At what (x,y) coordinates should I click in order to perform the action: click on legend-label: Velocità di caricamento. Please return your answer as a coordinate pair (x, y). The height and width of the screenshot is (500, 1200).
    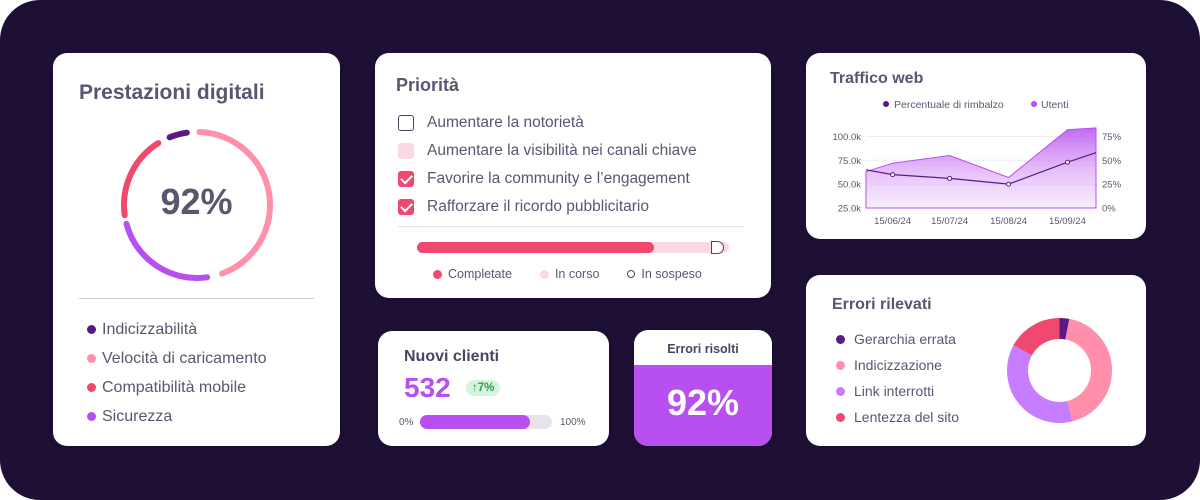
    Looking at the image, I should click on (184, 358).